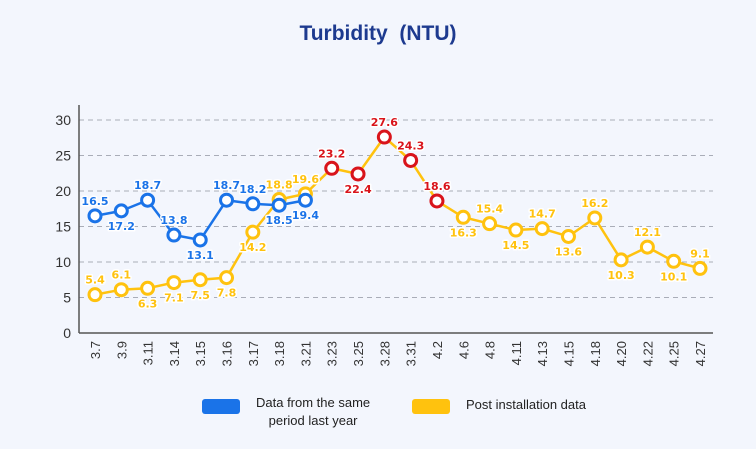 Image resolution: width=756 pixels, height=449 pixels. I want to click on data-label: 5.4, so click(95, 280).